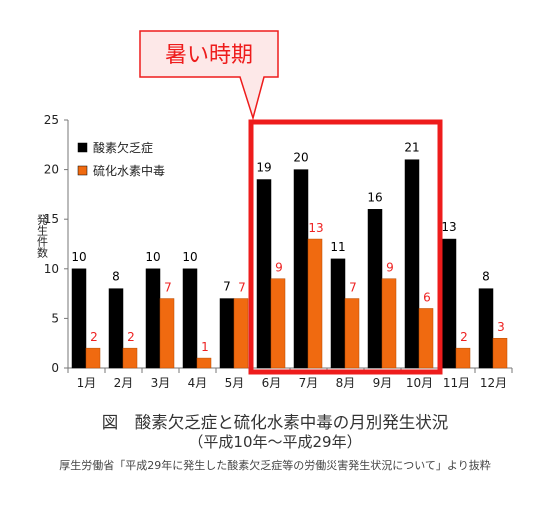 Image resolution: width=550 pixels, height=510 pixels. Describe the element at coordinates (55, 318) in the screenshot. I see `y-tick-label: 5` at that location.